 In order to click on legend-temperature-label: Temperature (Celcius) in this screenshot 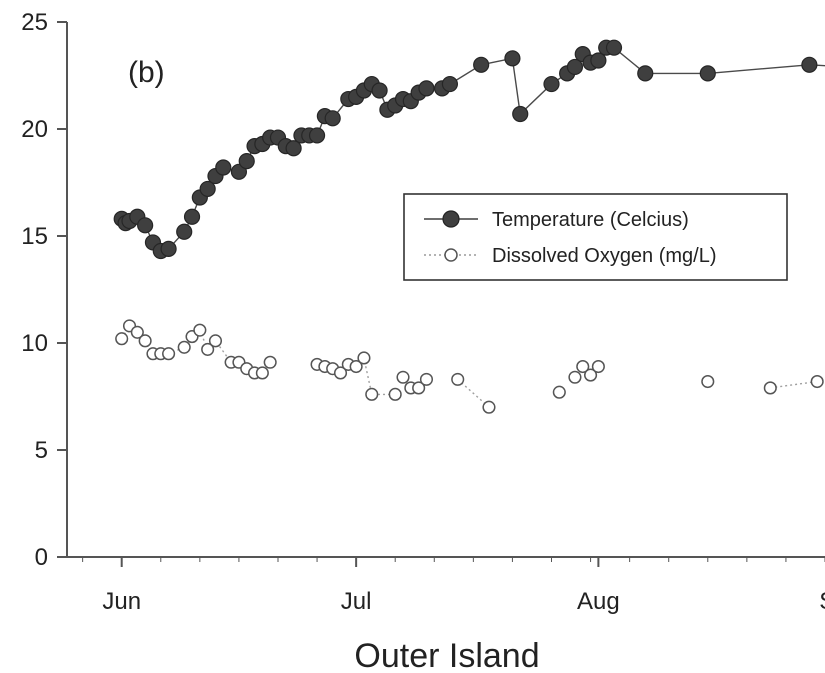, I will do `click(590, 220)`.